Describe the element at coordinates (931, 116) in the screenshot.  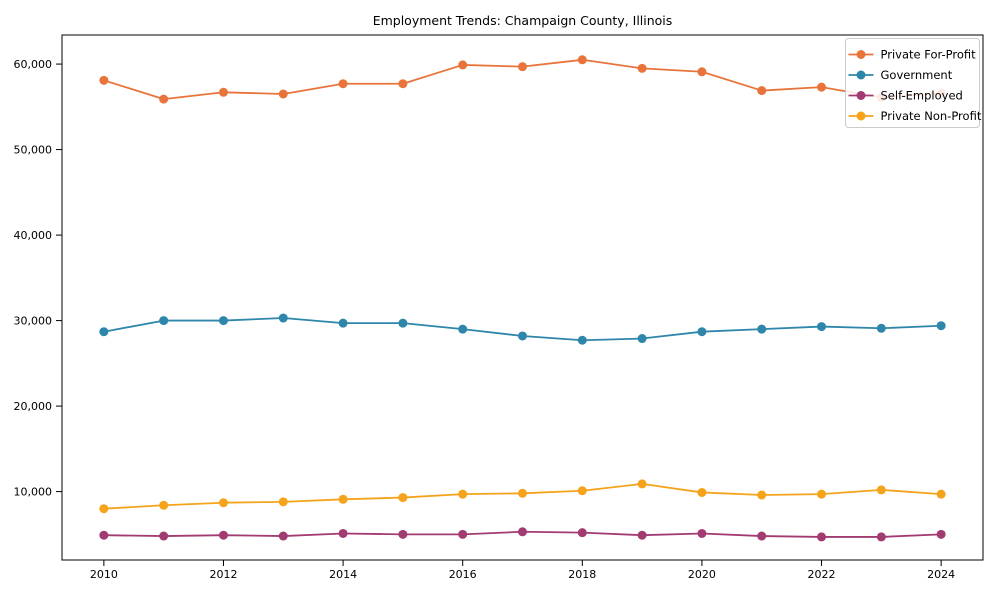
I see `legend-item-private-non-profit: Private Non-Profit` at that location.